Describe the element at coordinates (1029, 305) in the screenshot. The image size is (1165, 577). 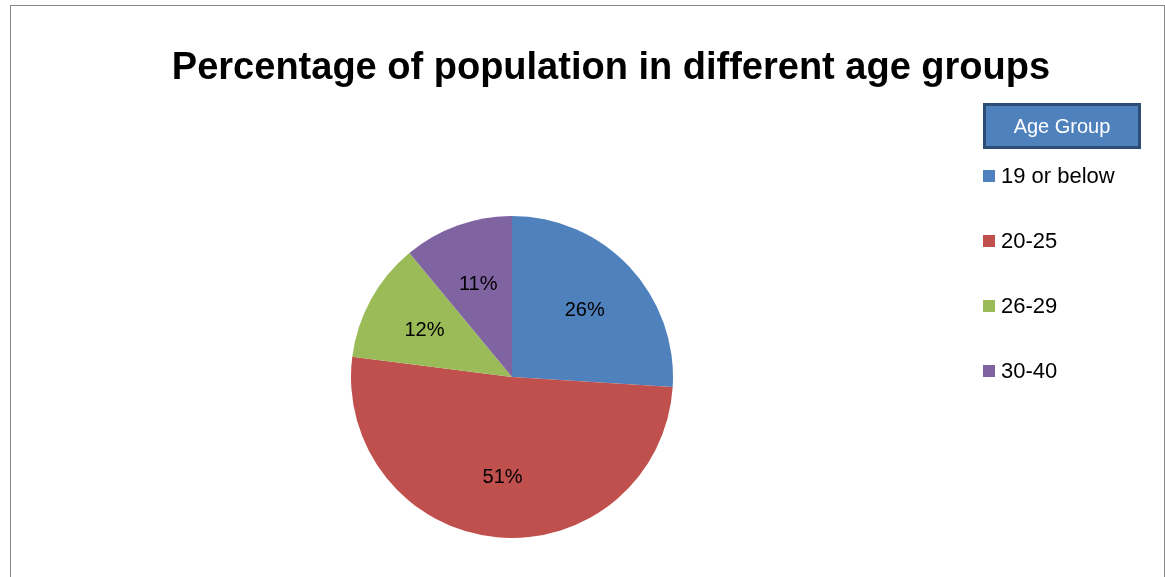
I see `legend-label: 26-29` at that location.